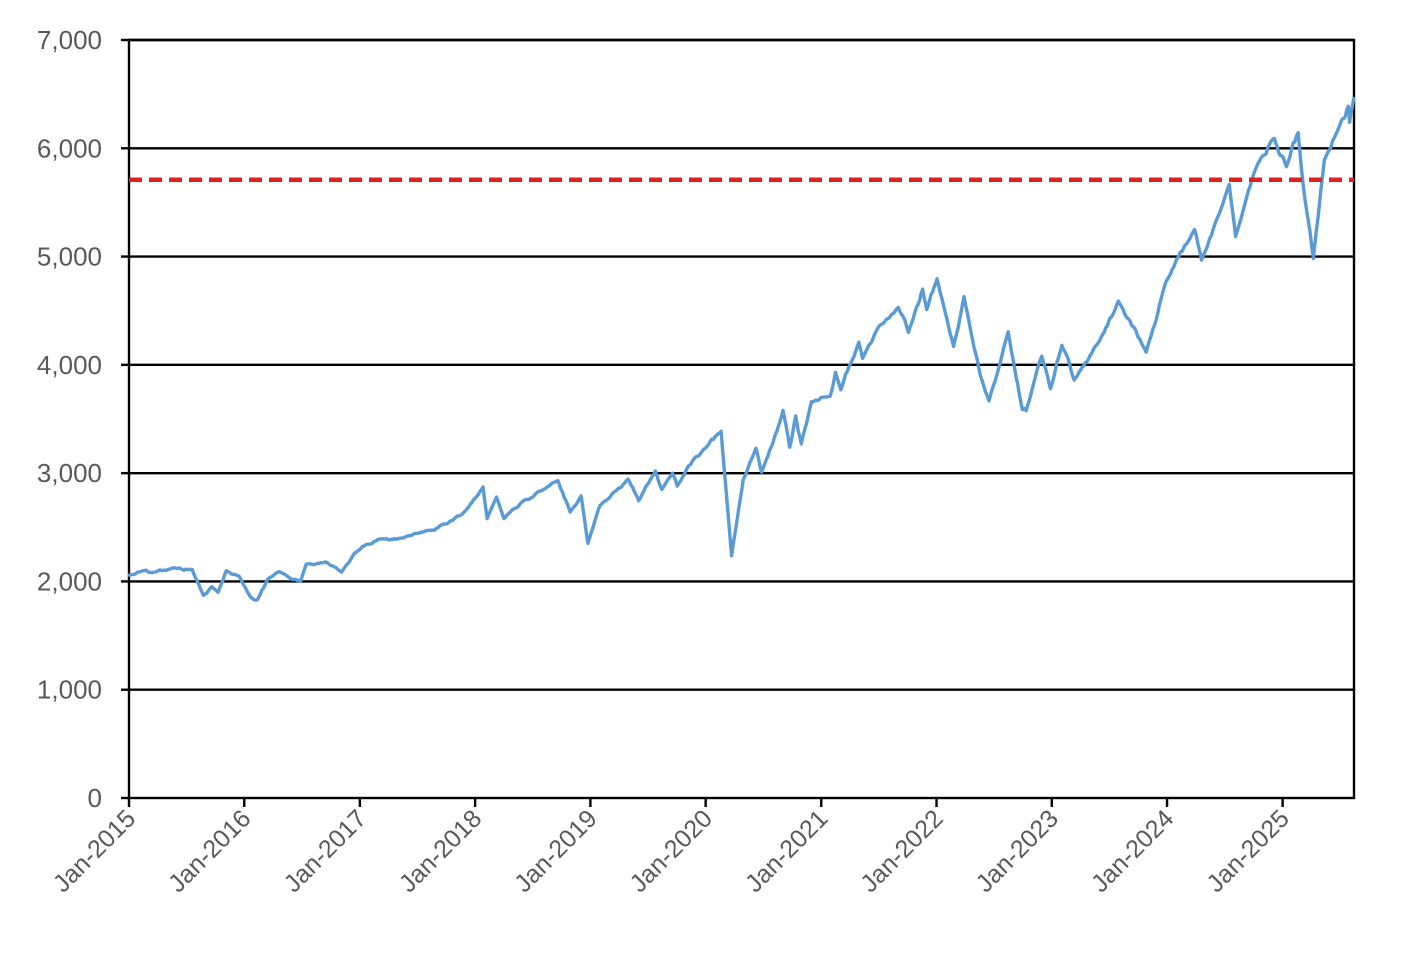 The height and width of the screenshot is (962, 1424). What do you see at coordinates (95, 851) in the screenshot?
I see `x-tick-label: Jan-2015` at bounding box center [95, 851].